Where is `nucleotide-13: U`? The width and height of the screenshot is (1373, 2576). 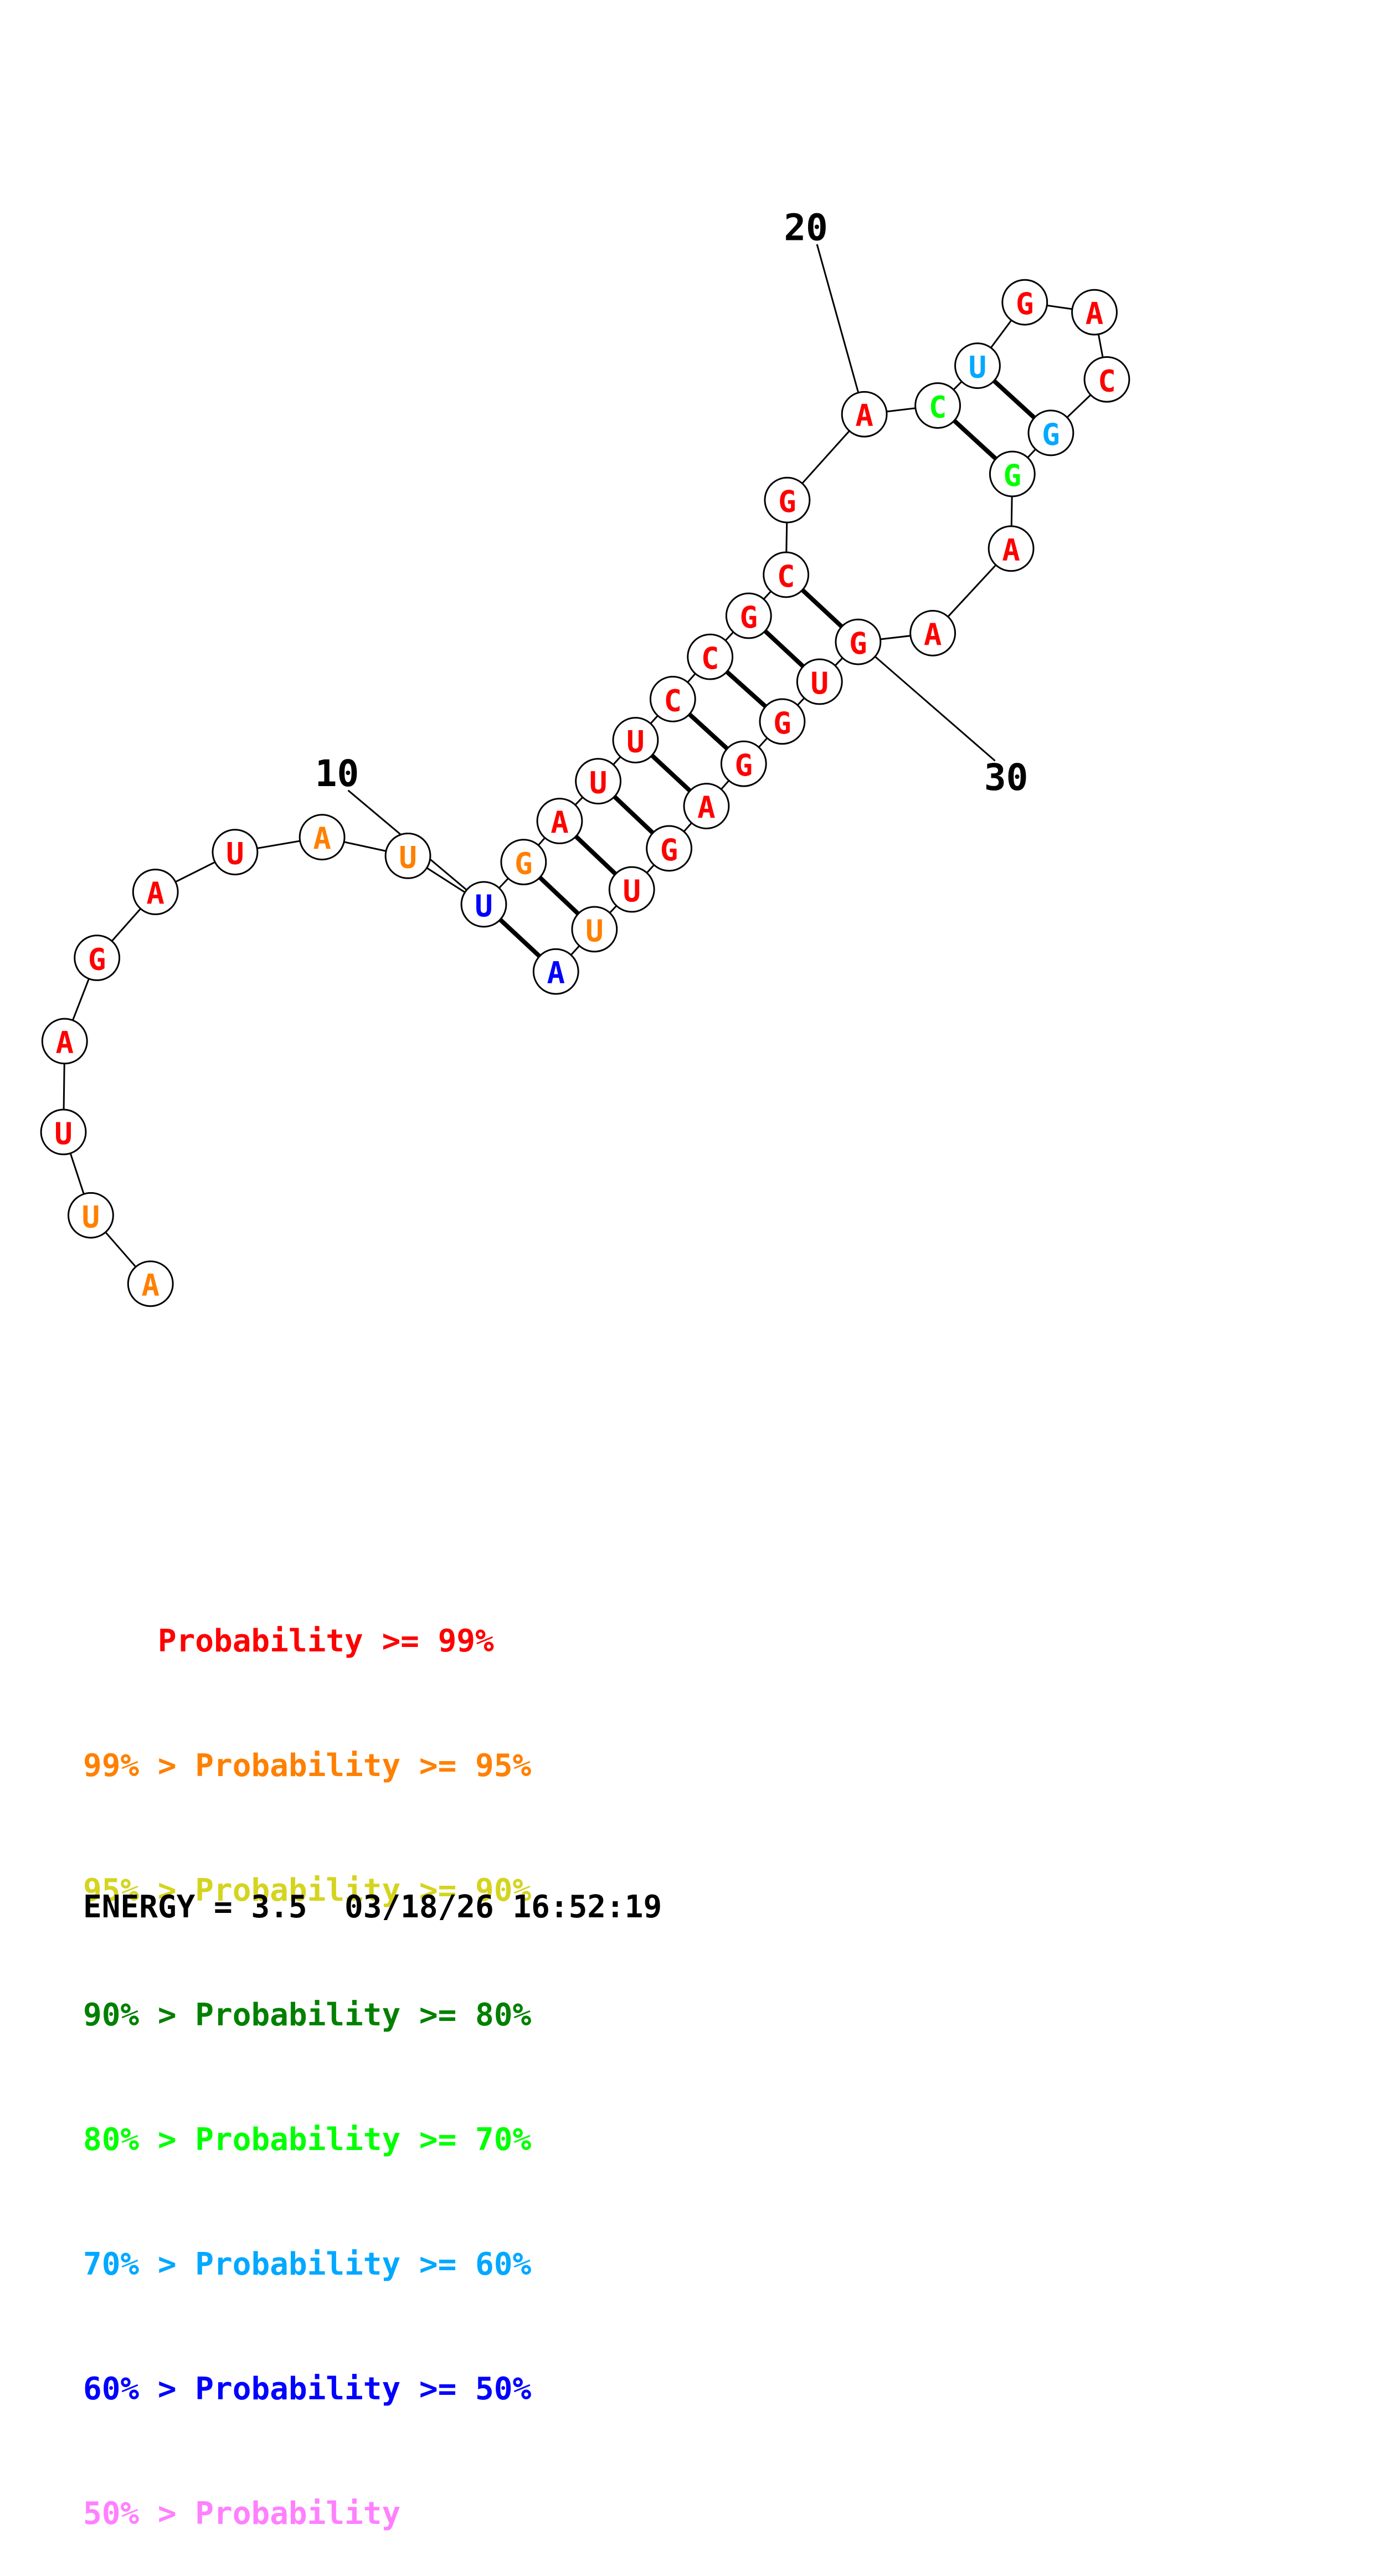
nucleotide-13: U is located at coordinates (598, 781).